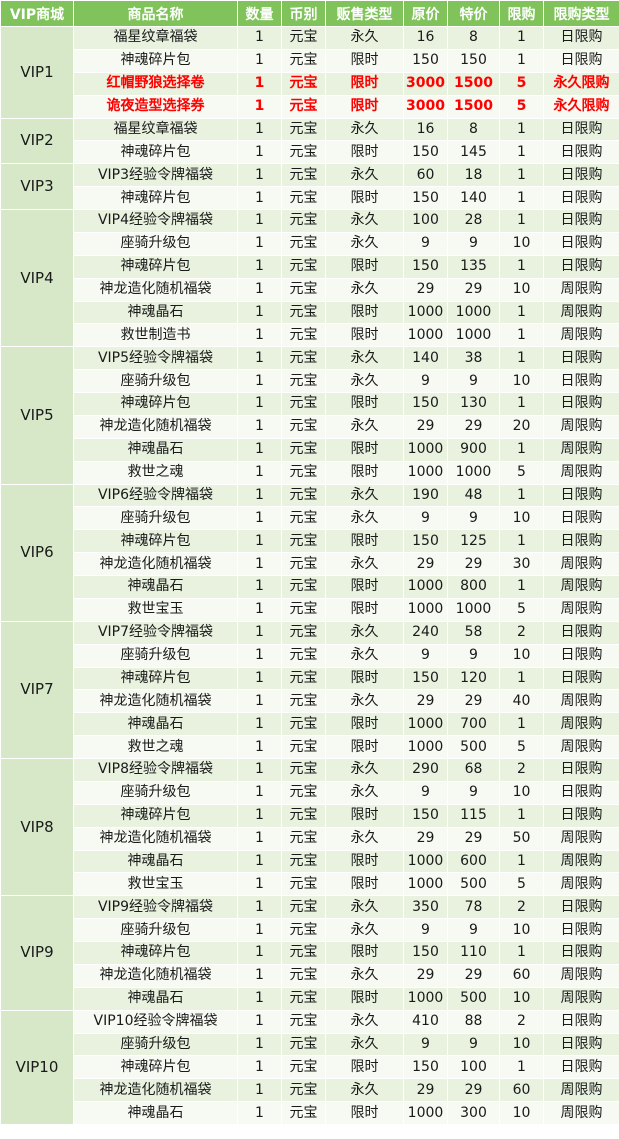 The height and width of the screenshot is (1139, 619). What do you see at coordinates (425, 1021) in the screenshot?
I see `original-price-cell: 410` at bounding box center [425, 1021].